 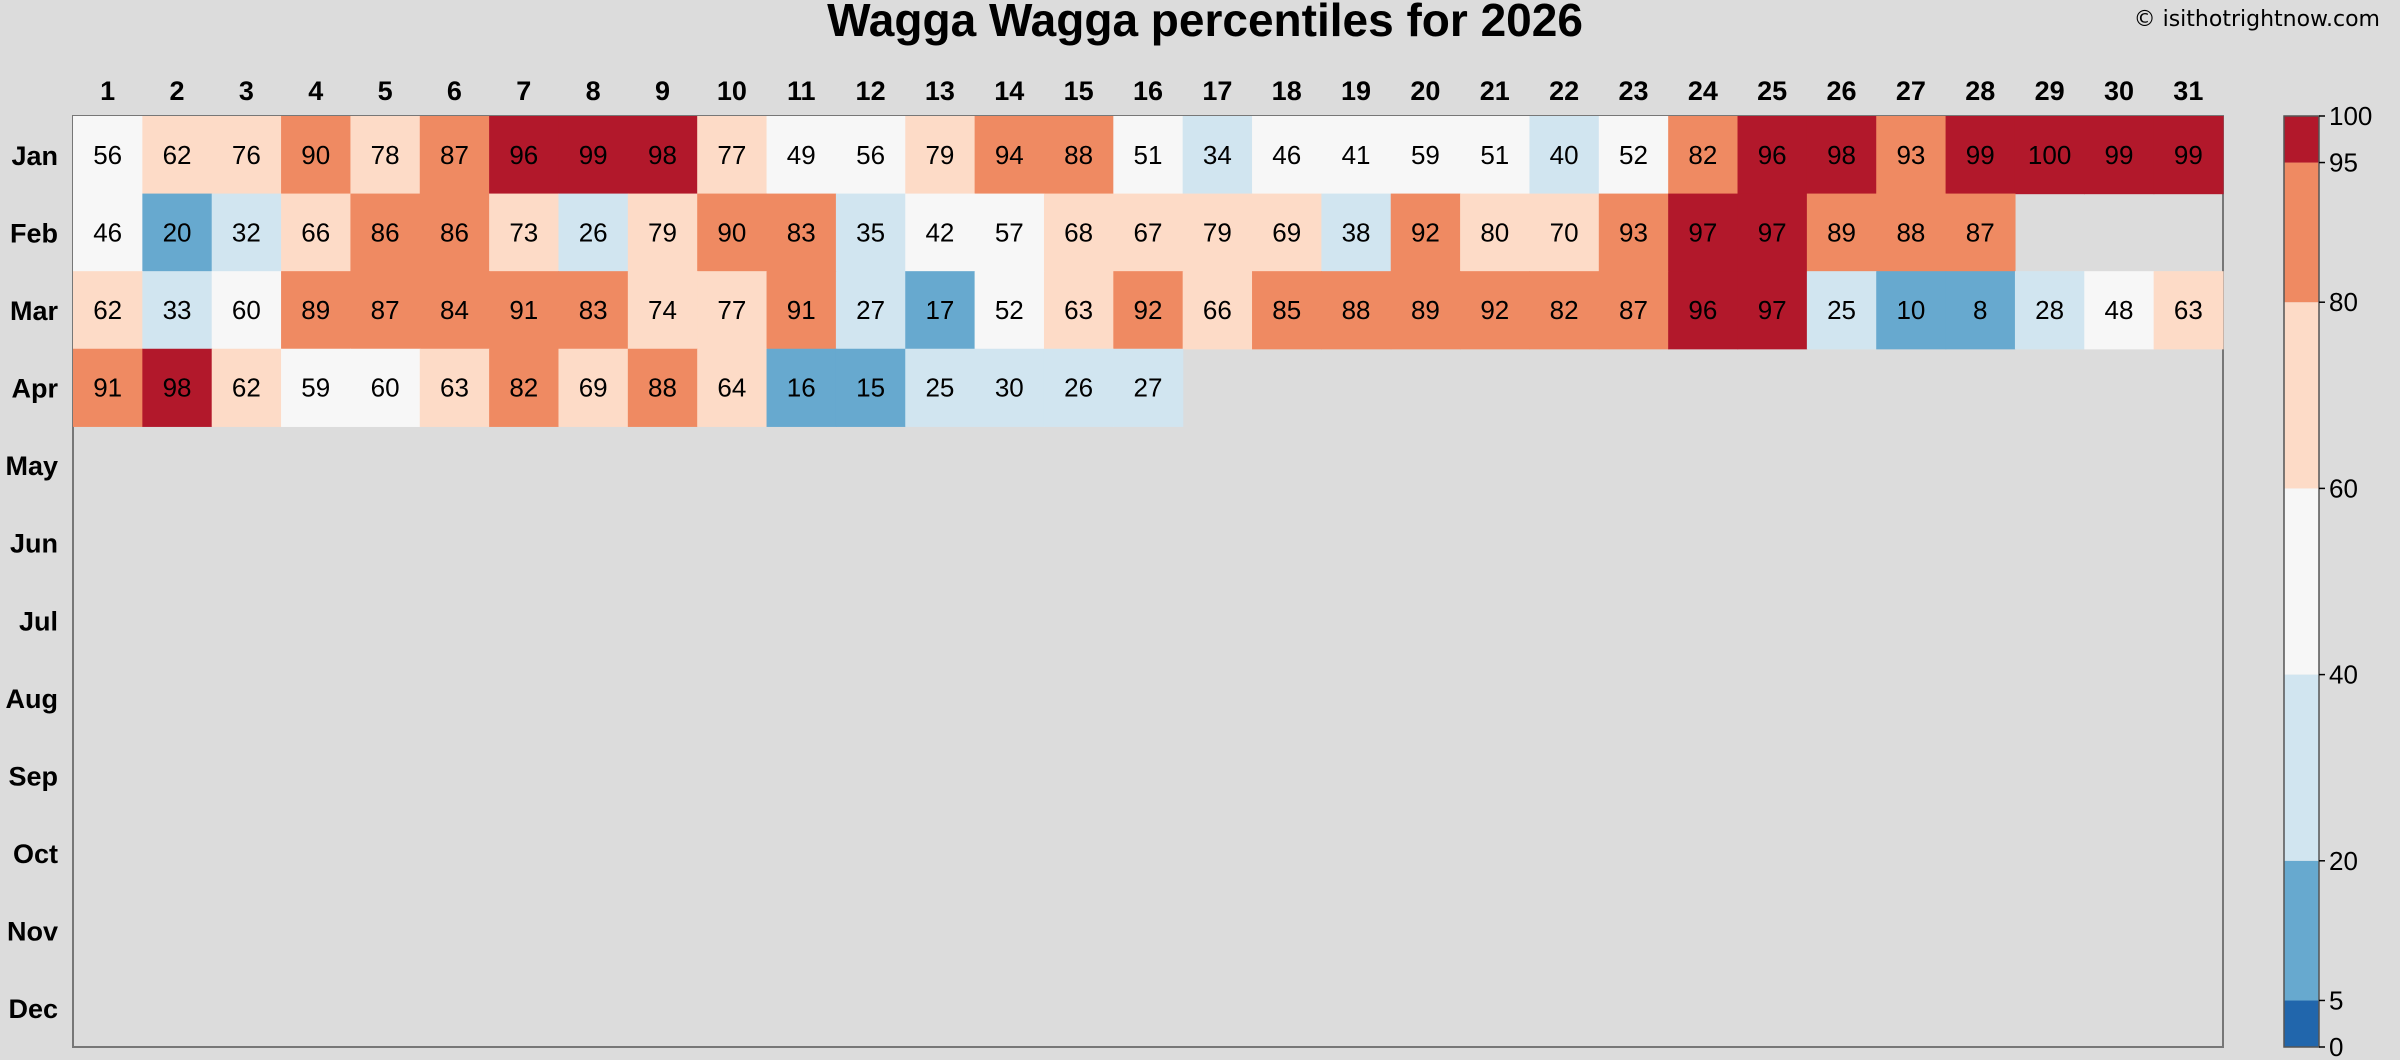 What do you see at coordinates (1842, 91) in the screenshot?
I see `day-label: 26` at bounding box center [1842, 91].